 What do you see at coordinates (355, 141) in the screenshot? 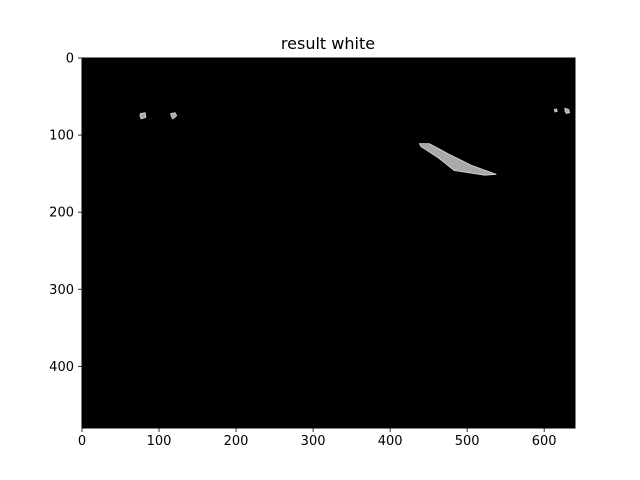
I see `image-regions` at bounding box center [355, 141].